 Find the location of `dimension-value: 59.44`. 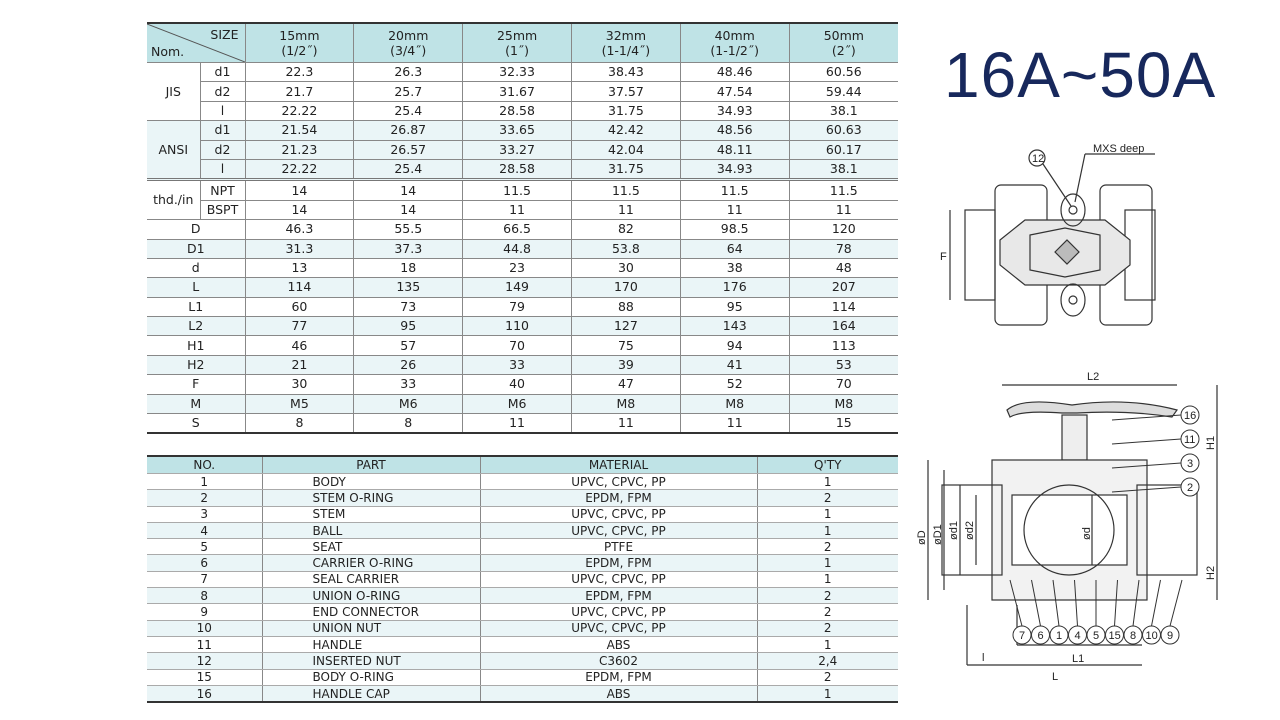

dimension-value: 59.44 is located at coordinates (843, 91).